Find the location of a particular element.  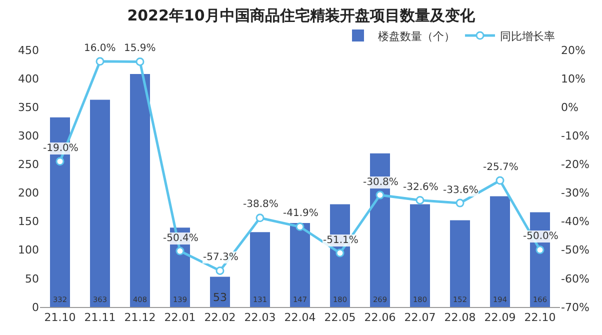

x-tick-label: 22.03 is located at coordinates (260, 317).